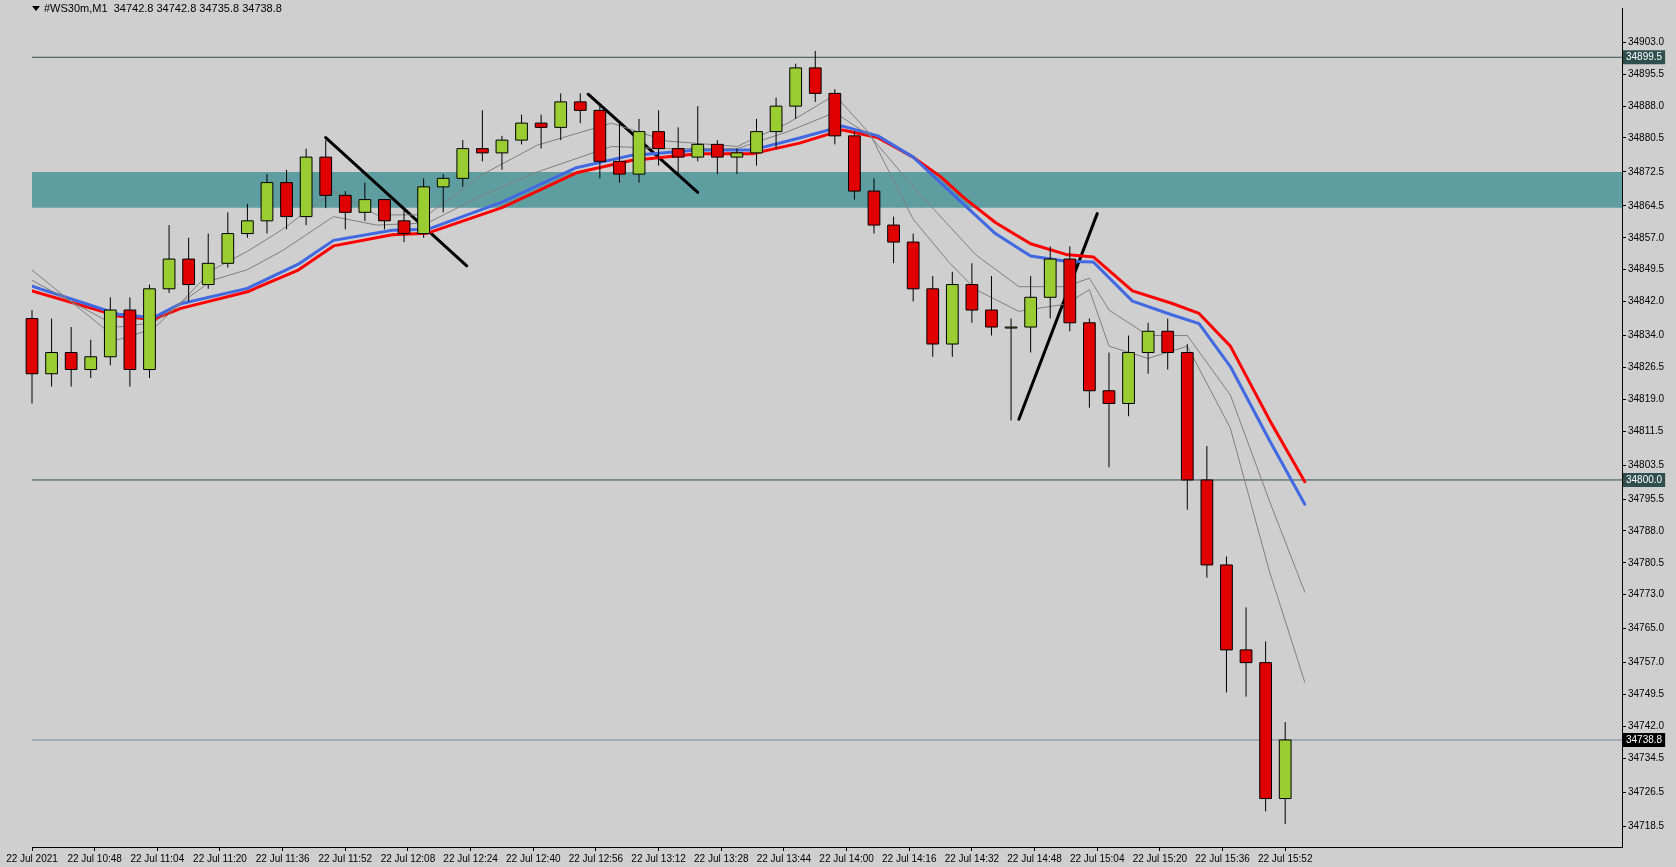  I want to click on y-tick-label: 34880.5, so click(1646, 137).